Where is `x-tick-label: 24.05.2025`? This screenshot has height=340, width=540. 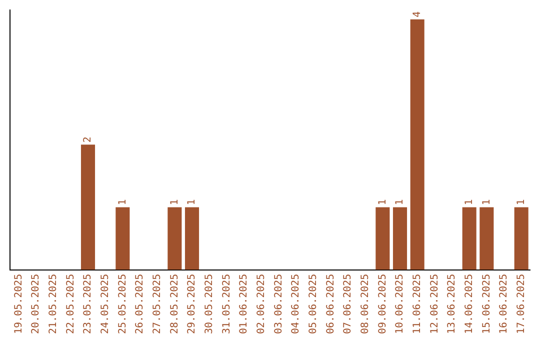
x-tick-label: 24.05.2025 is located at coordinates (105, 304).